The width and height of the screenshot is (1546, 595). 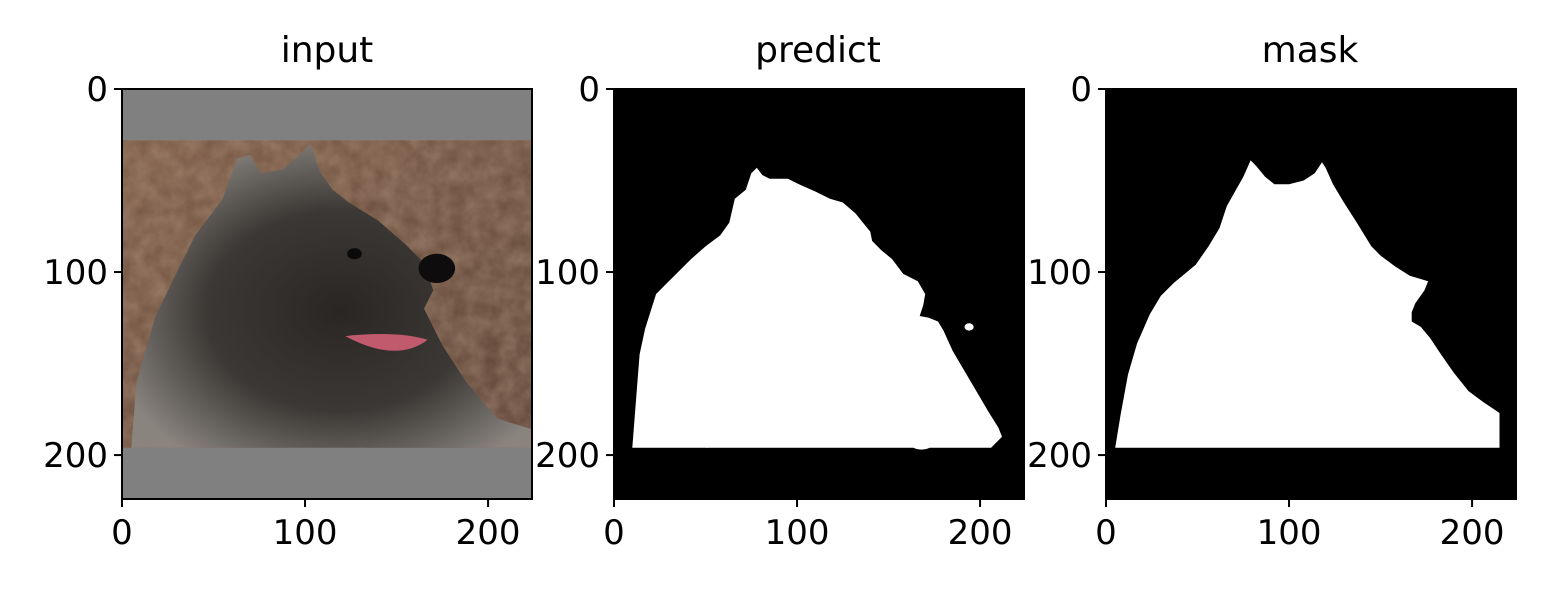 I want to click on dog-photo, so click(x=327, y=294).